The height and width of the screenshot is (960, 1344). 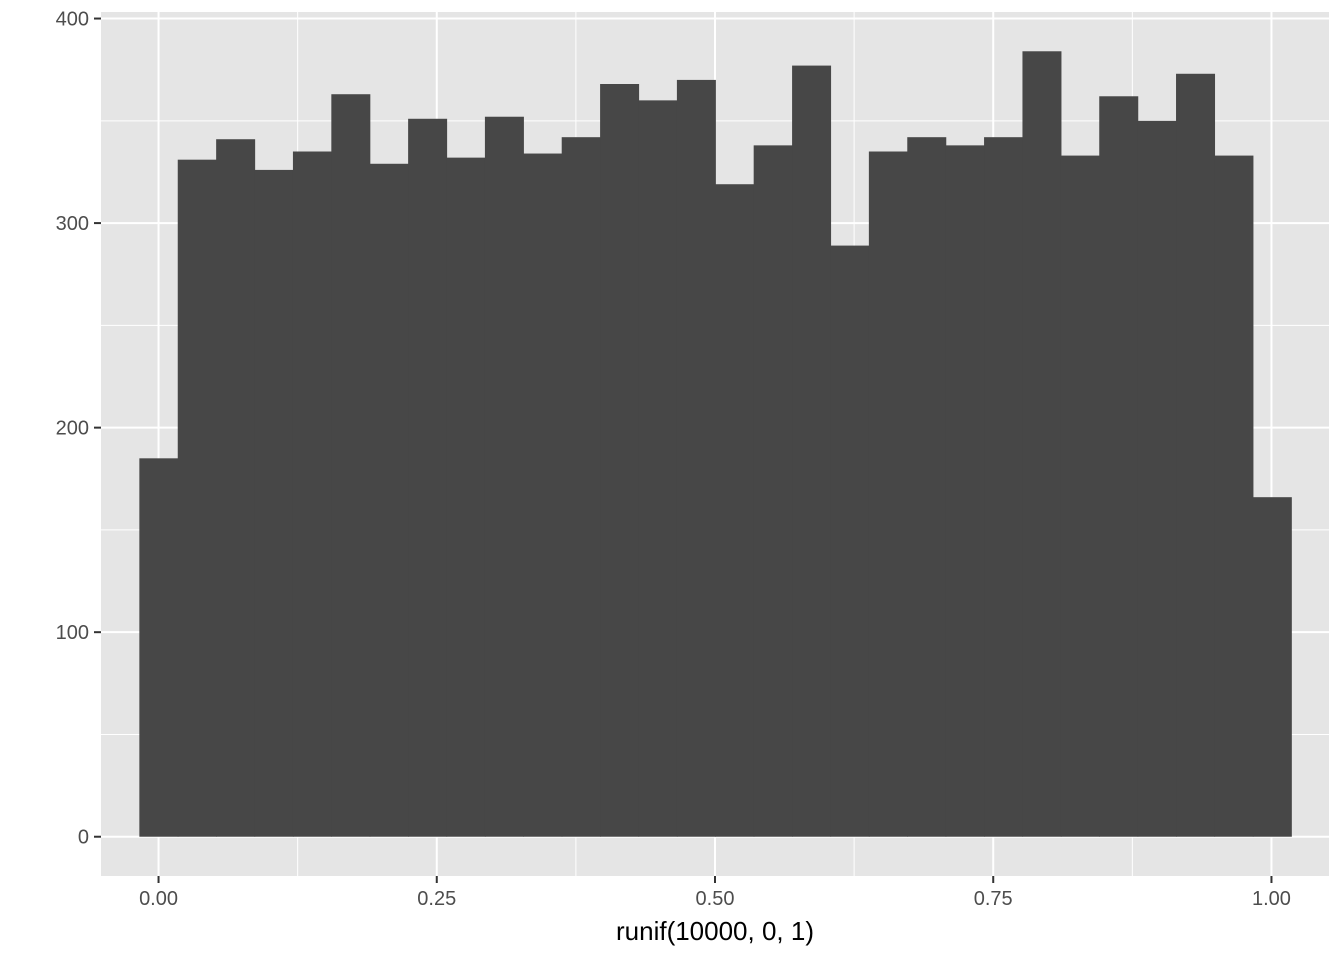 I want to click on x-tick-label: 1.00, so click(x=1271, y=899).